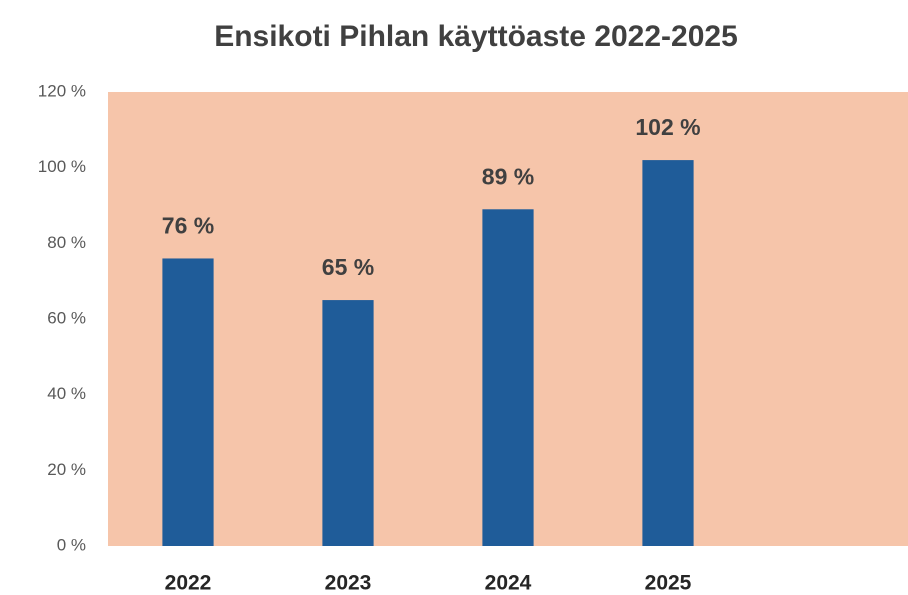  I want to click on x-tick-label: 2023, so click(348, 583).